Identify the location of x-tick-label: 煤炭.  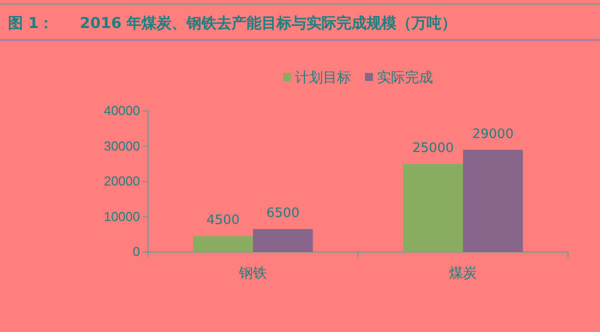
(463, 272).